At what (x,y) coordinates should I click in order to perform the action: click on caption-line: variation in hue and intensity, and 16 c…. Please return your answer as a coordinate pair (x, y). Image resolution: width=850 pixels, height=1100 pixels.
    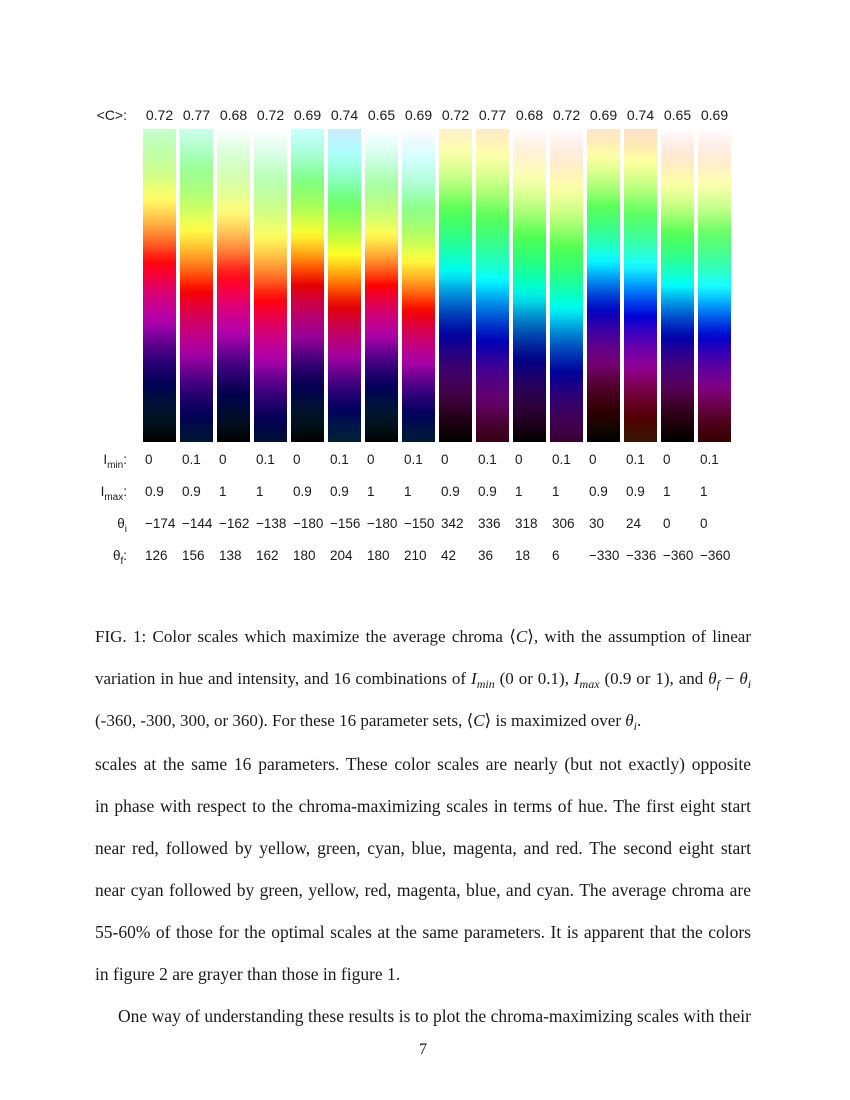
    Looking at the image, I should click on (423, 680).